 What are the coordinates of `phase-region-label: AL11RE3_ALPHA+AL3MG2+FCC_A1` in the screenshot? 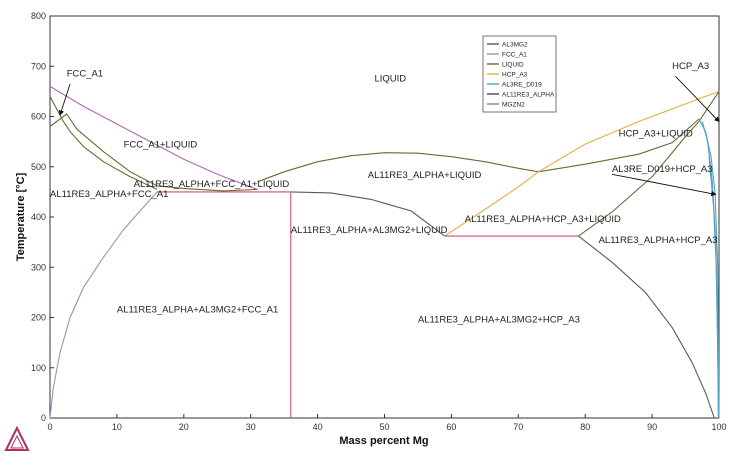 It's located at (197, 309).